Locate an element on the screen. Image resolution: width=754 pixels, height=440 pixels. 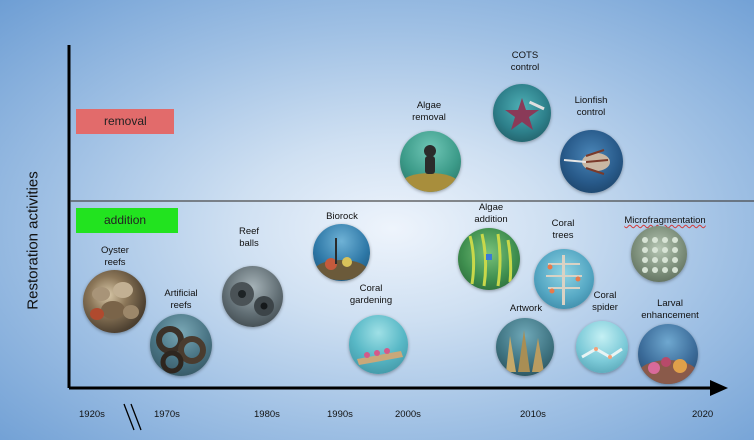
reef-balls-photo is located at coordinates (252, 296).